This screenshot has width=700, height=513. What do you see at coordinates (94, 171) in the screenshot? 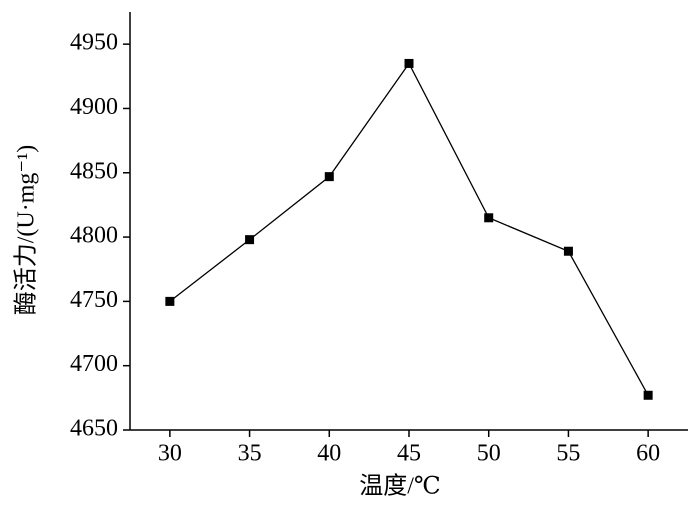
I see `y-tick-label: 4850` at bounding box center [94, 171].